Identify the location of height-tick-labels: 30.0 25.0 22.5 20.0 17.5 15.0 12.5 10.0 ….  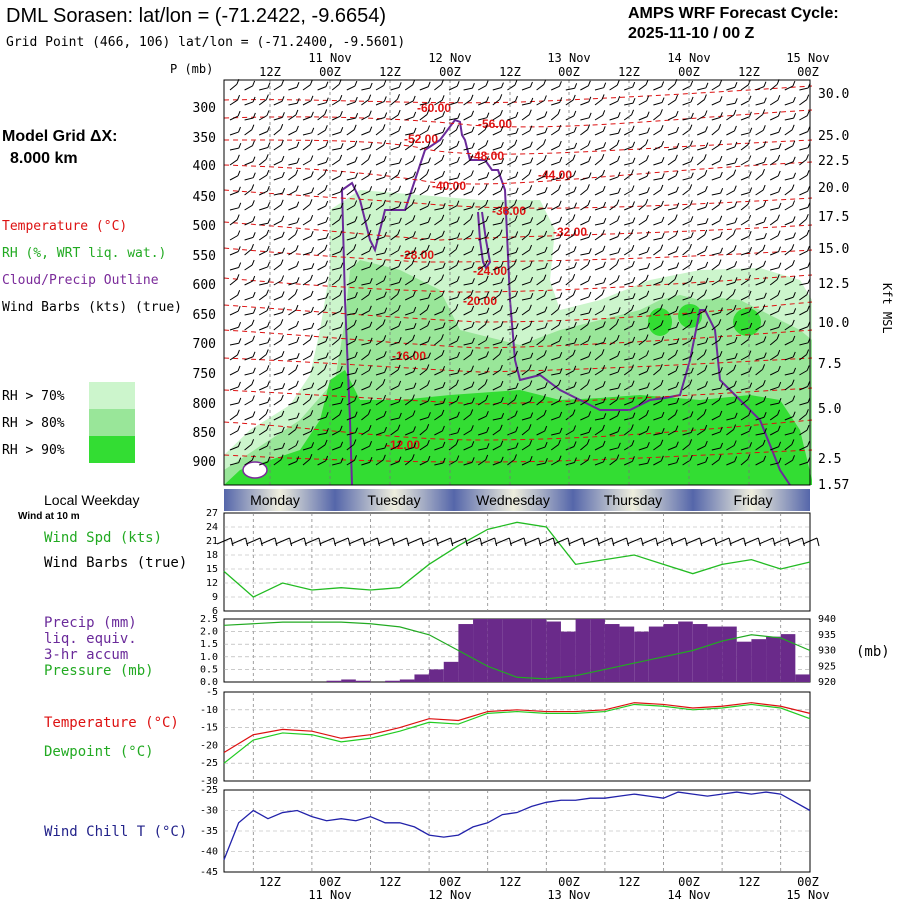
(833, 290).